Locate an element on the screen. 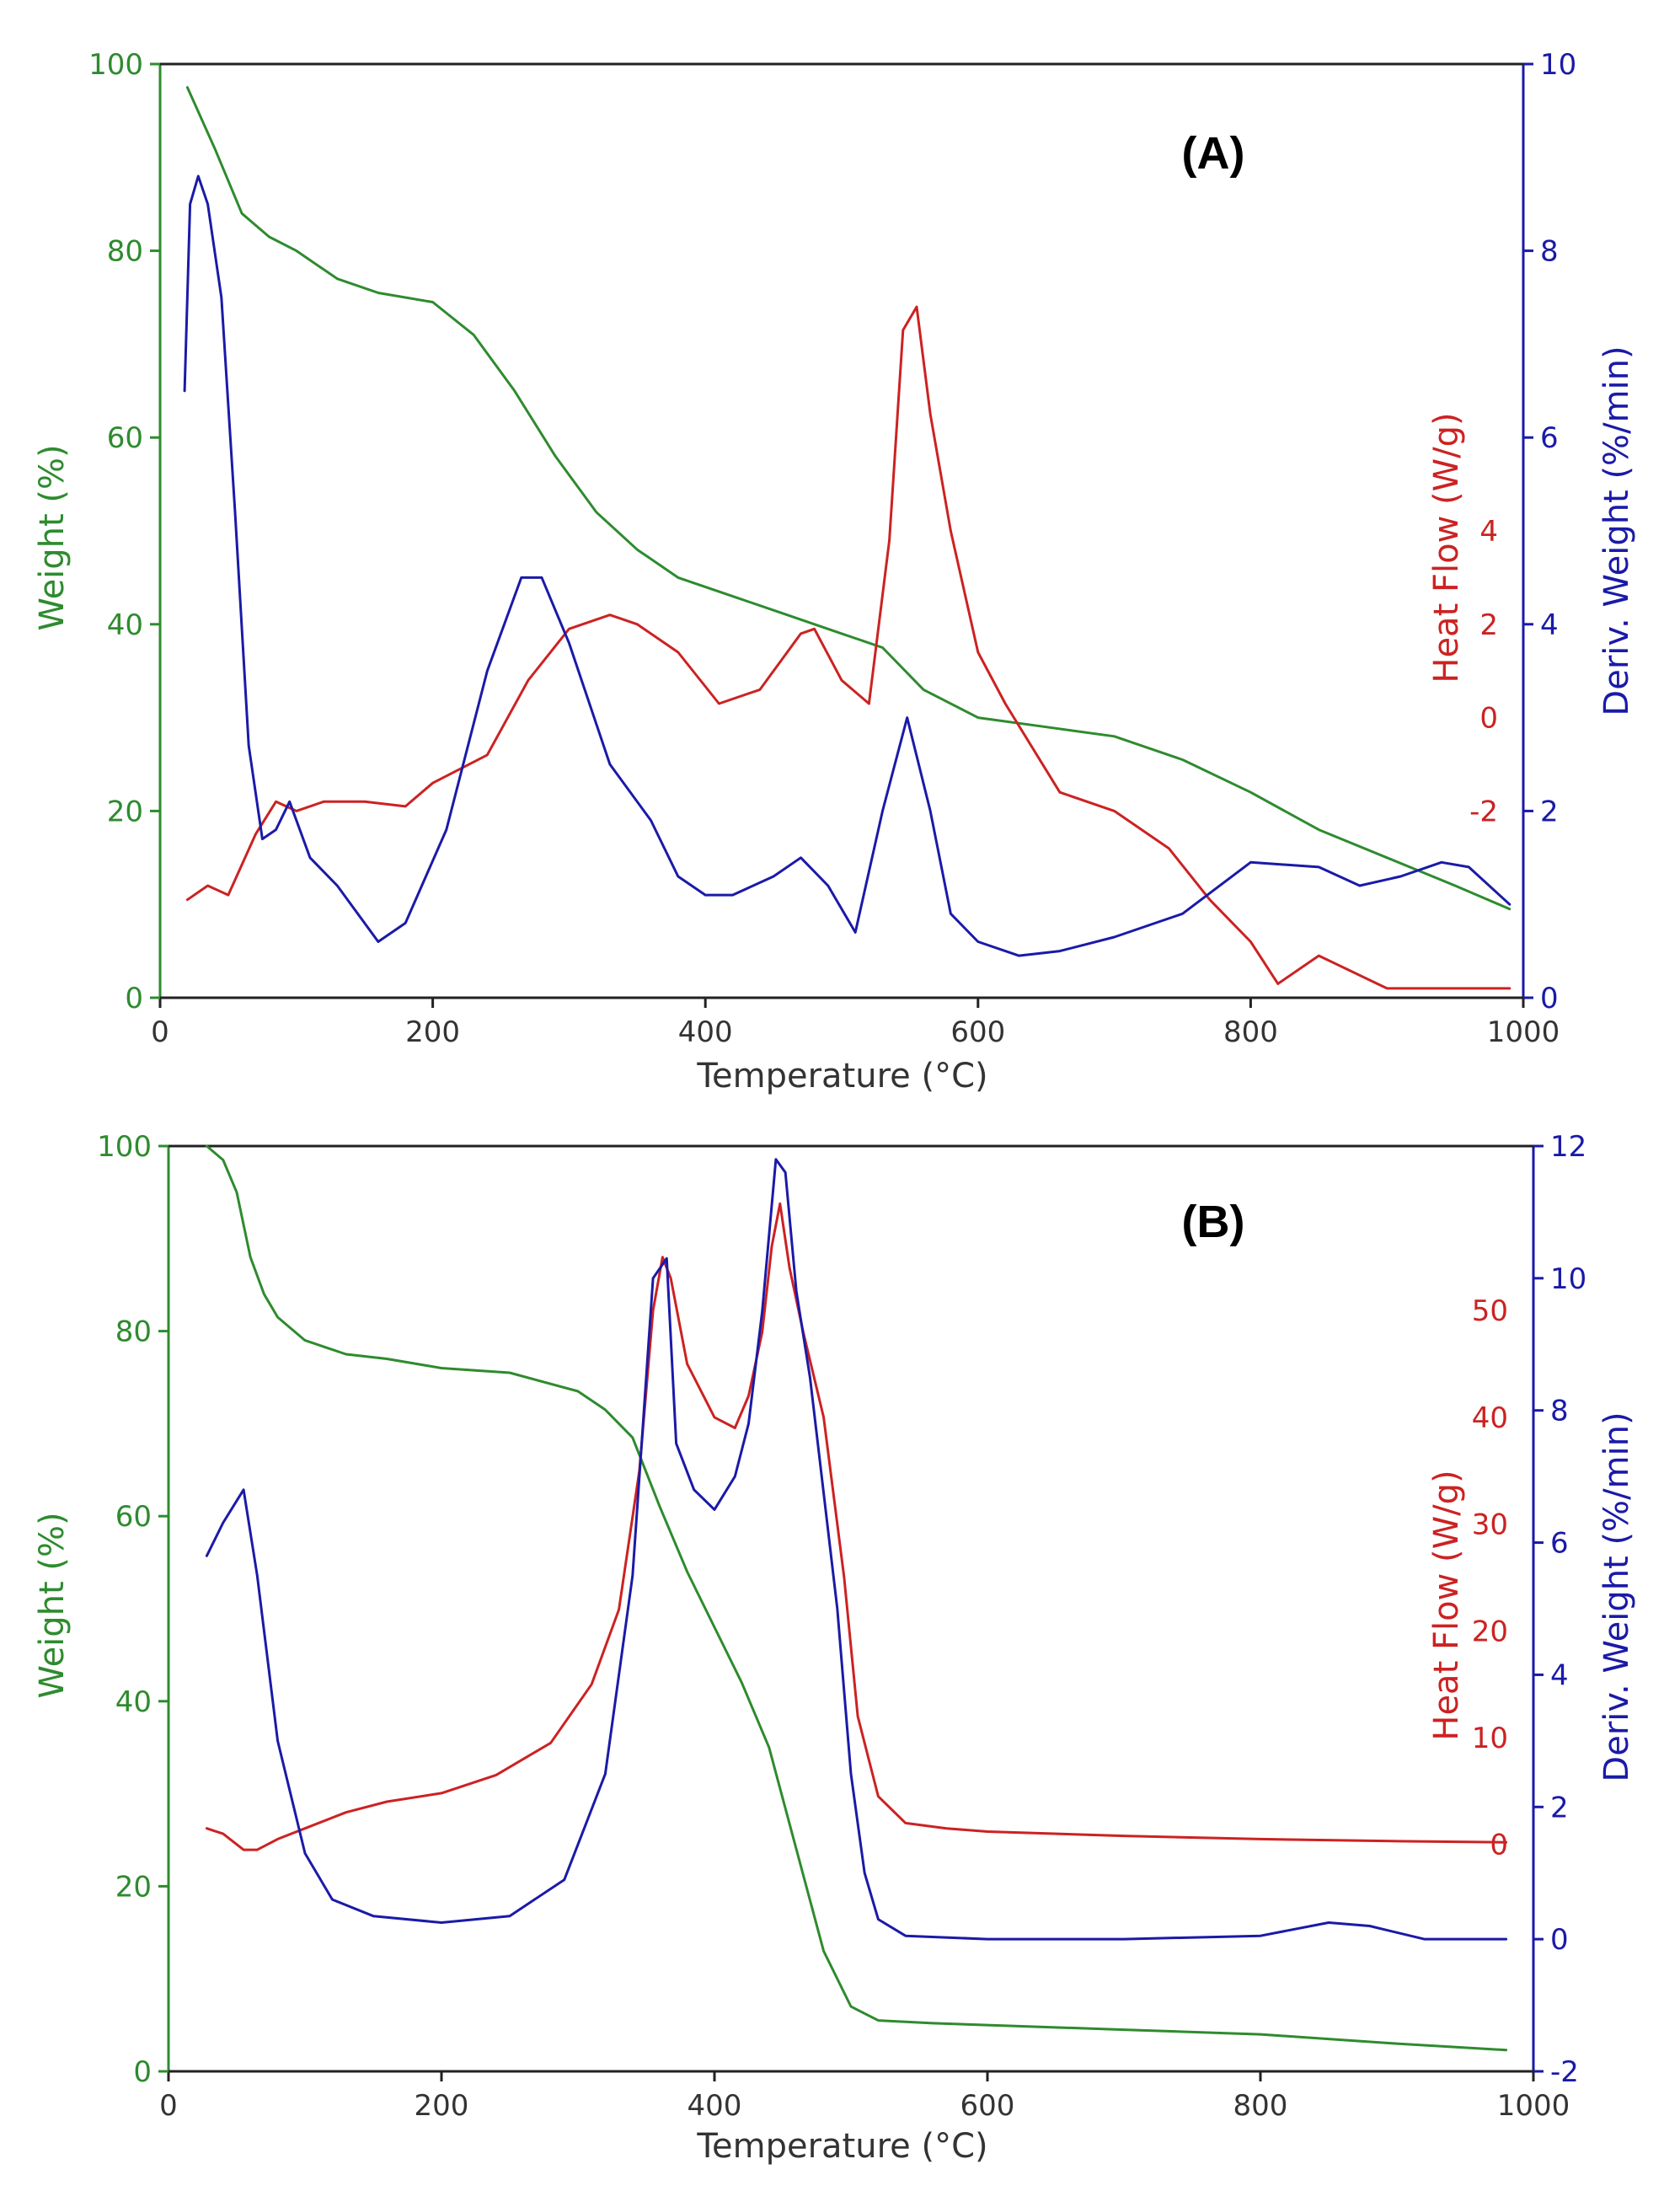 Image resolution: width=1680 pixels, height=2191 pixels. panel-b-weight-ticks: 0 20 40 60 80 100 is located at coordinates (133, 1610).